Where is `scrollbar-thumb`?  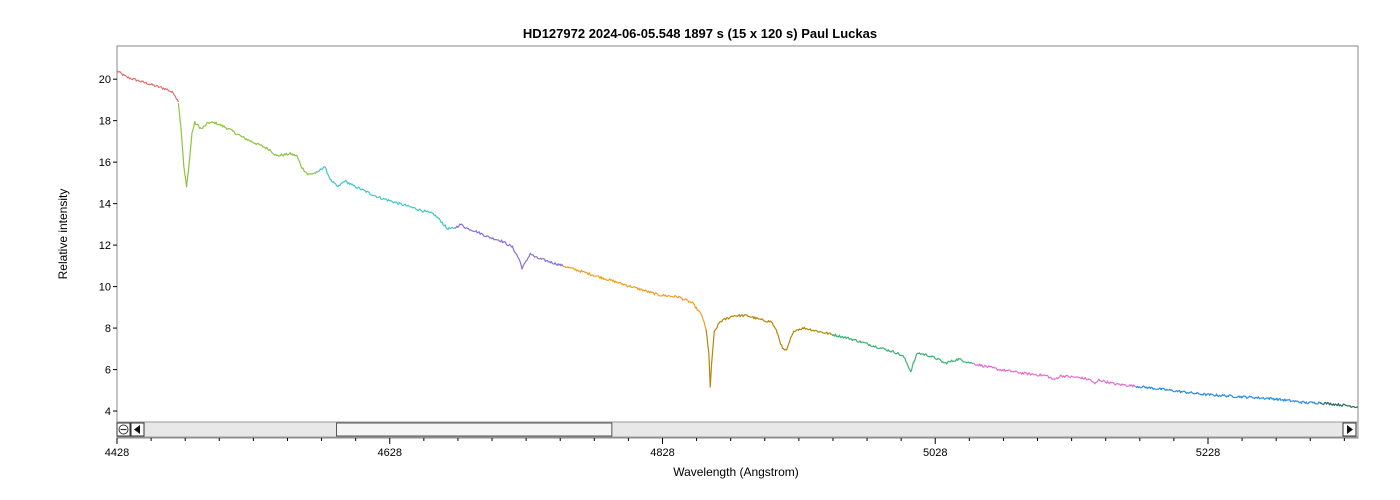 scrollbar-thumb is located at coordinates (474, 429).